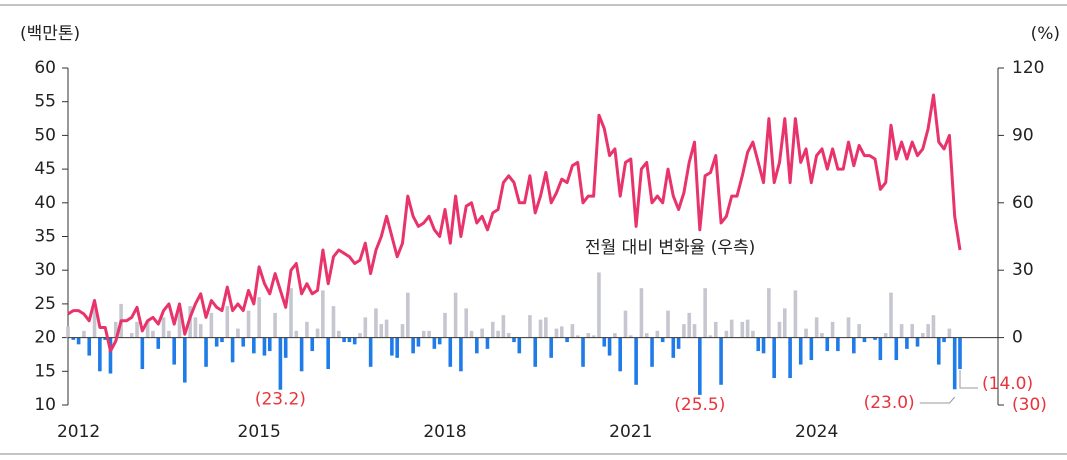 The width and height of the screenshot is (1067, 460). What do you see at coordinates (45, 68) in the screenshot?
I see `y-tick-label: 60` at bounding box center [45, 68].